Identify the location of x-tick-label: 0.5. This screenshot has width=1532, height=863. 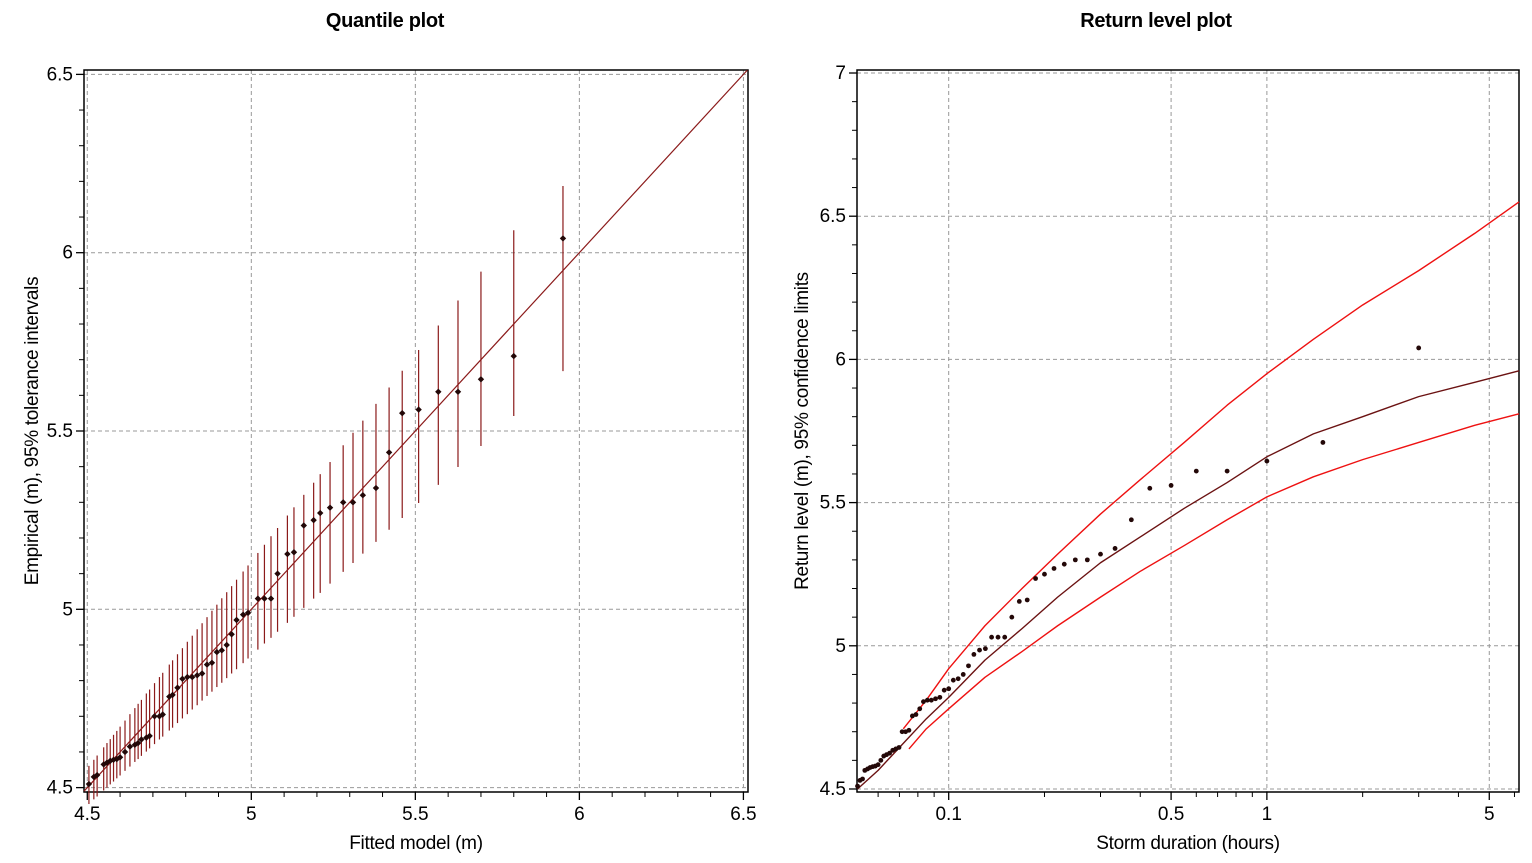
(1171, 814).